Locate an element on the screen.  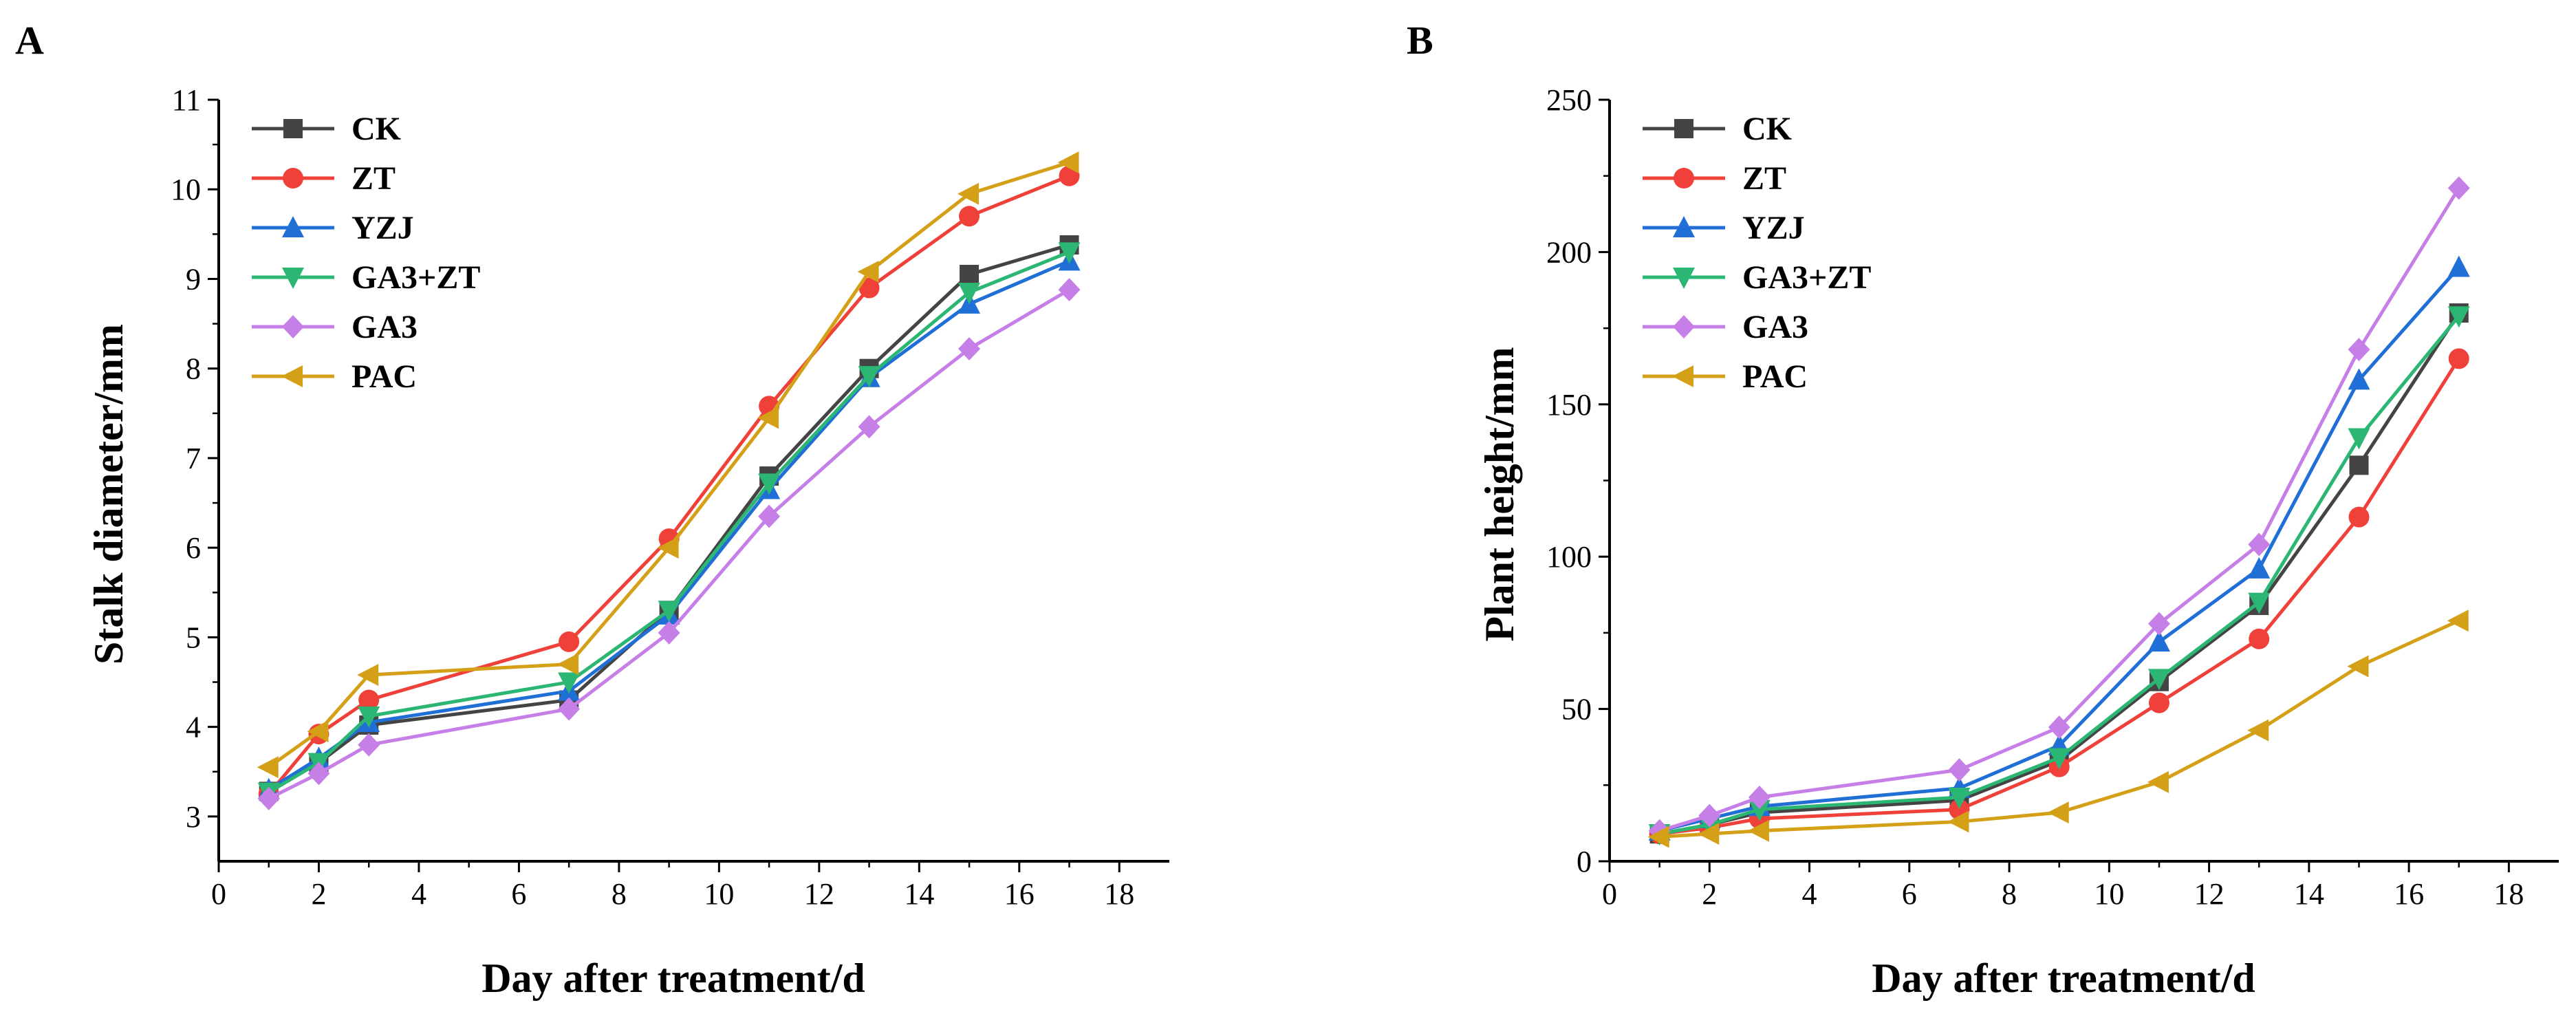
legend-label: ZT is located at coordinates (374, 178).